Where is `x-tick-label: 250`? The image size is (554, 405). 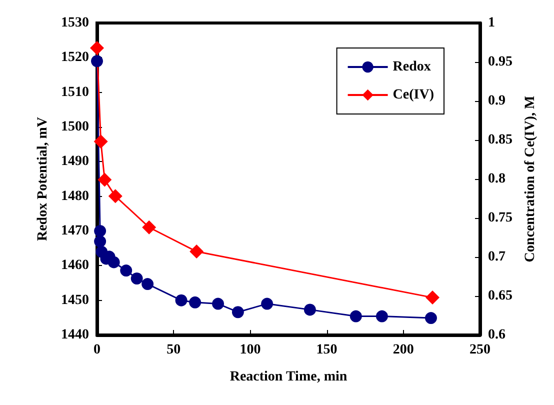 x-tick-label: 250 is located at coordinates (480, 350).